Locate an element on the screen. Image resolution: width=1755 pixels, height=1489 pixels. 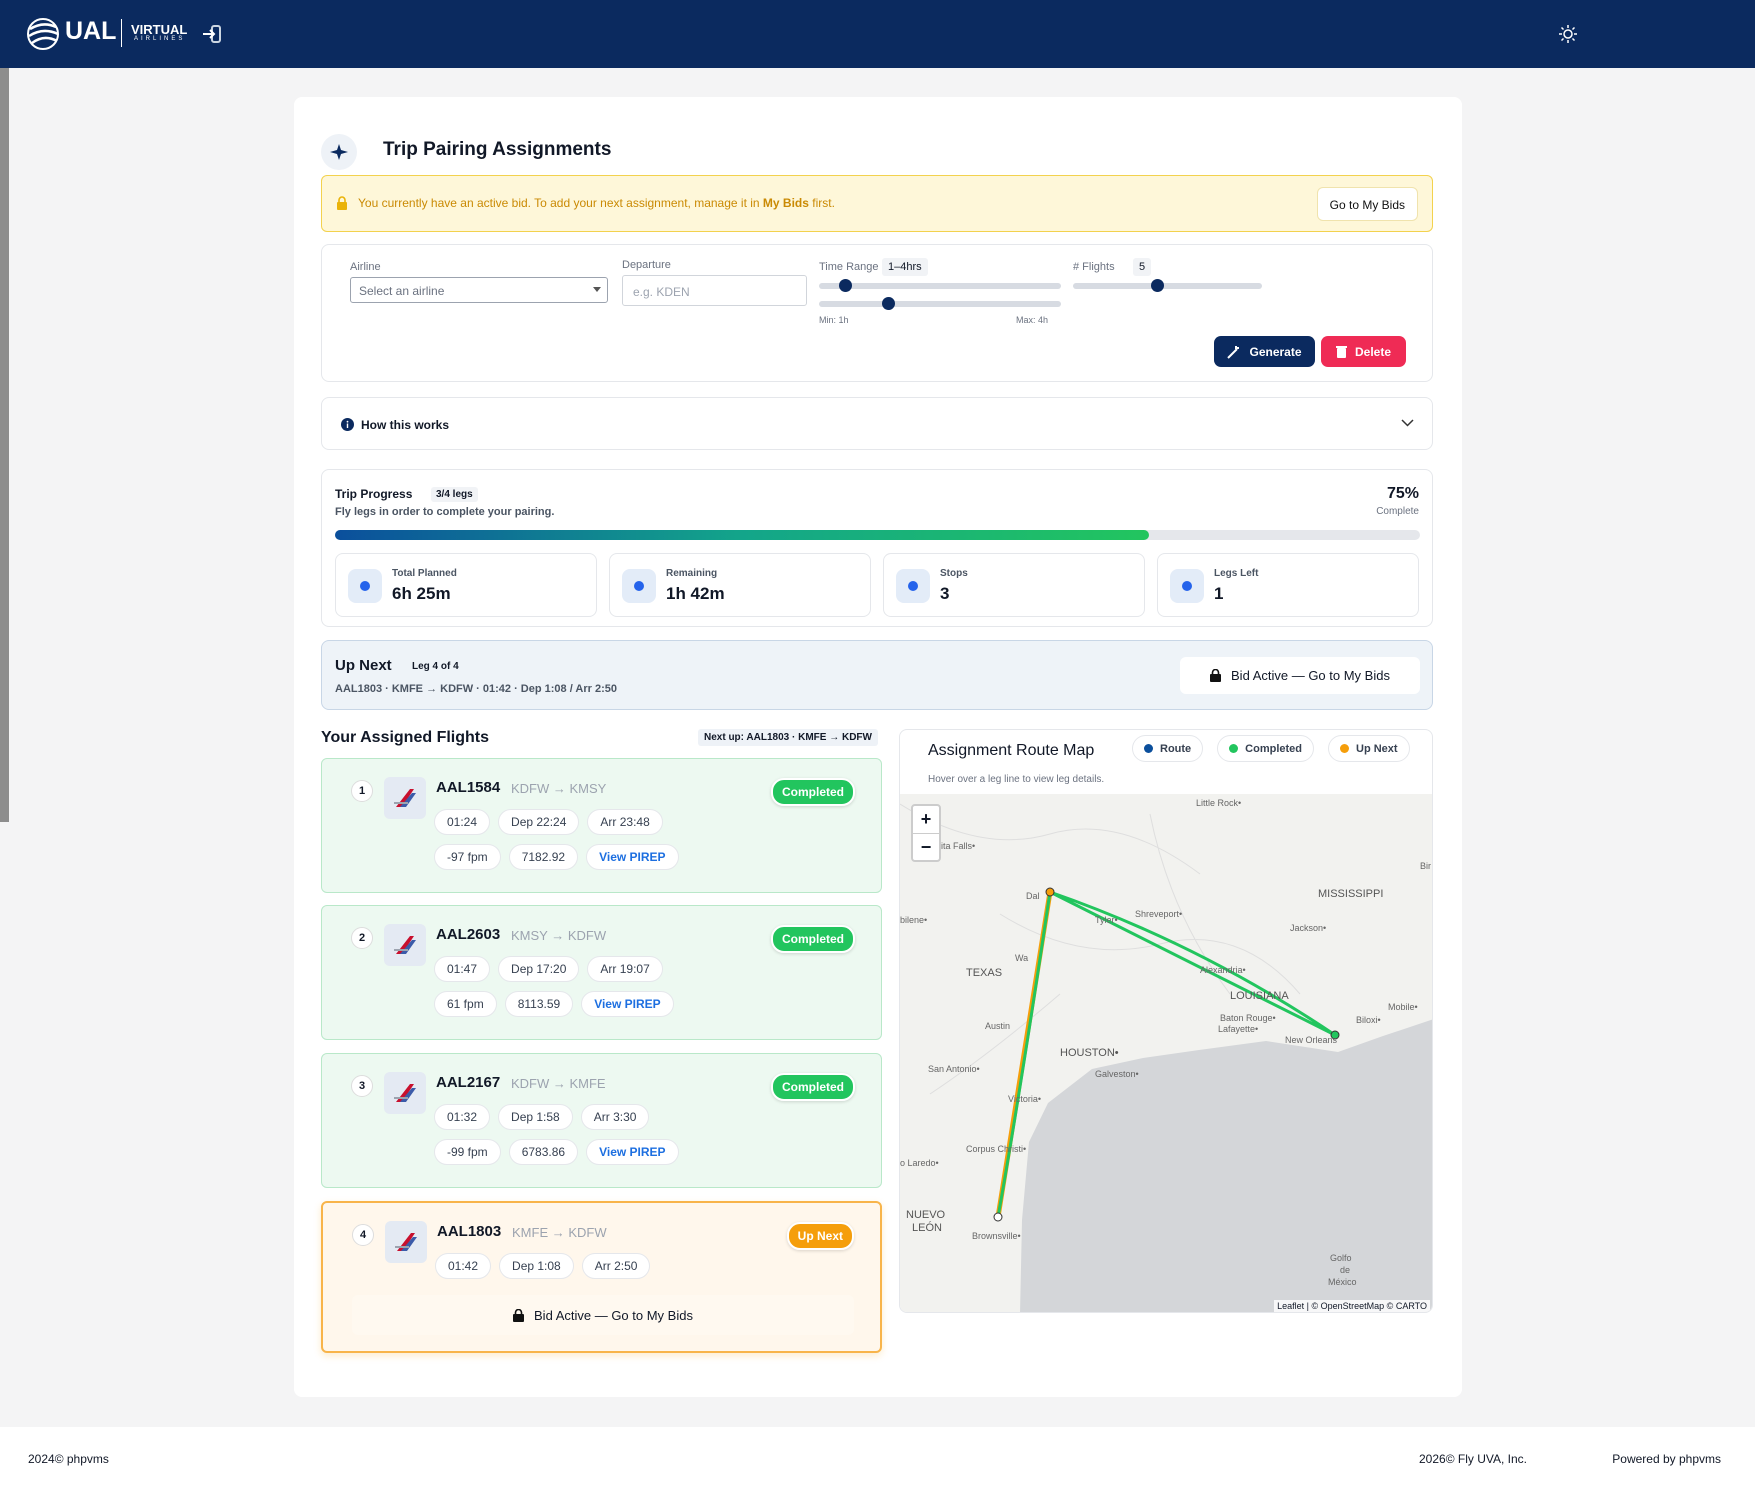
zoom-control: + − is located at coordinates (926, 833).